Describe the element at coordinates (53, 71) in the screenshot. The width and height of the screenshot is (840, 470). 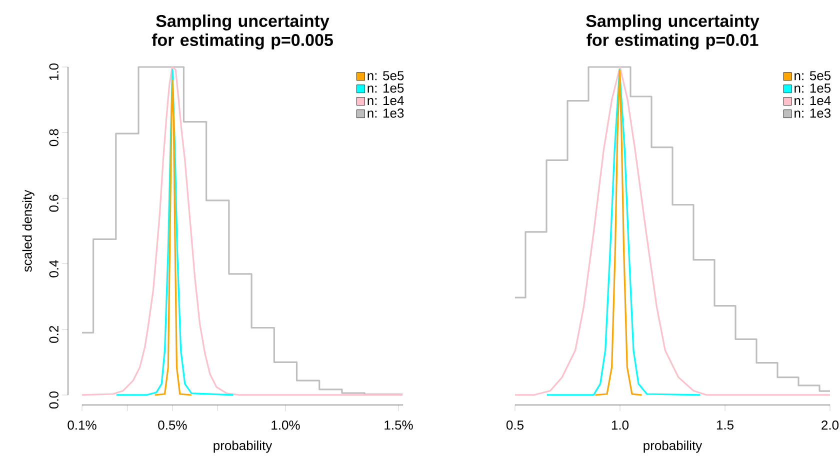
I see `y-tick-label: 1.0` at that location.